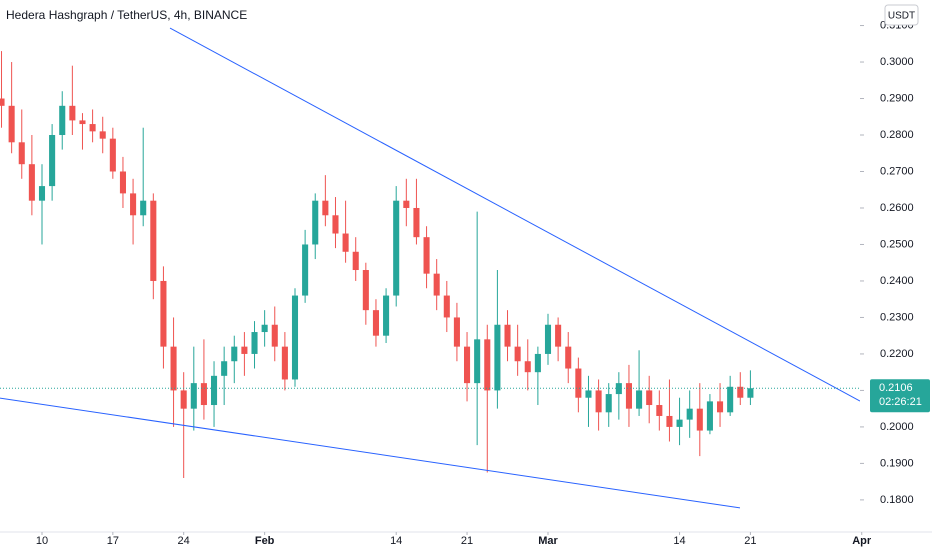 The image size is (932, 550). Describe the element at coordinates (897, 500) in the screenshot. I see `y-tick-label: 0.1800` at that location.